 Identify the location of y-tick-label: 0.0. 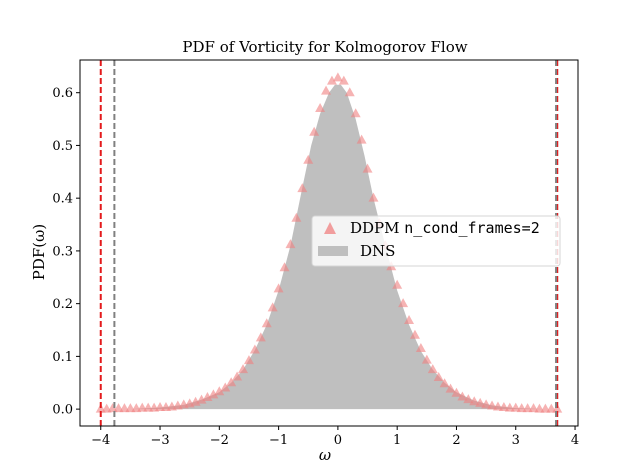
(62, 410).